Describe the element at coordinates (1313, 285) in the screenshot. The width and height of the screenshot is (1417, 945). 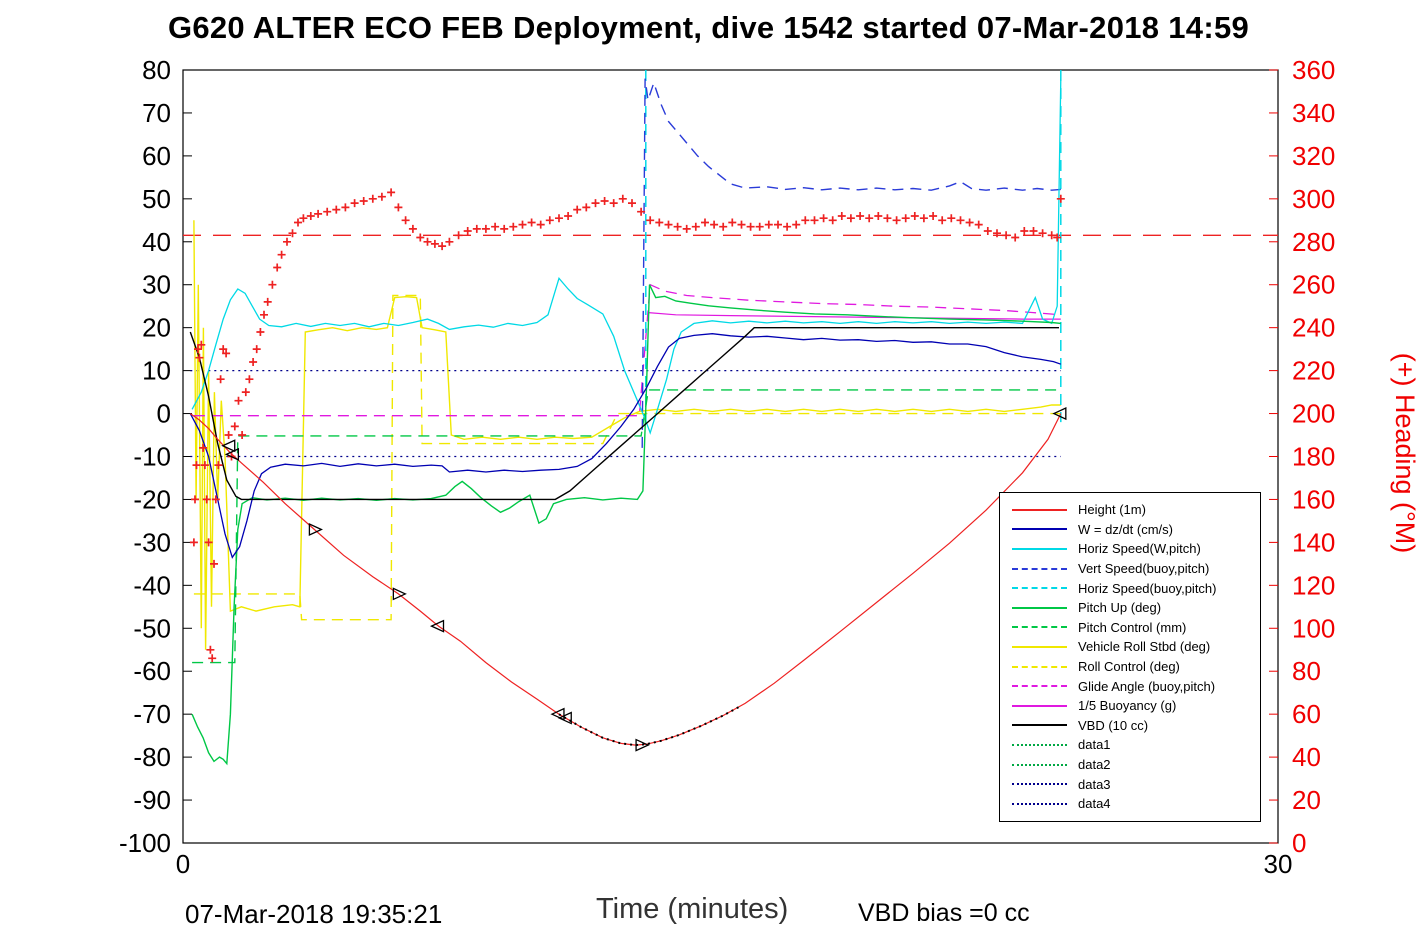
I see `right-tick-label: 260` at that location.